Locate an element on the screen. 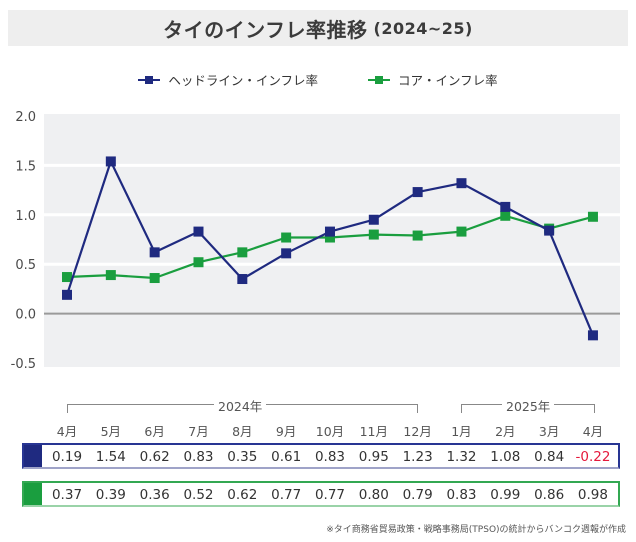 The image size is (636, 542). legend-swatch-core is located at coordinates (379, 79).